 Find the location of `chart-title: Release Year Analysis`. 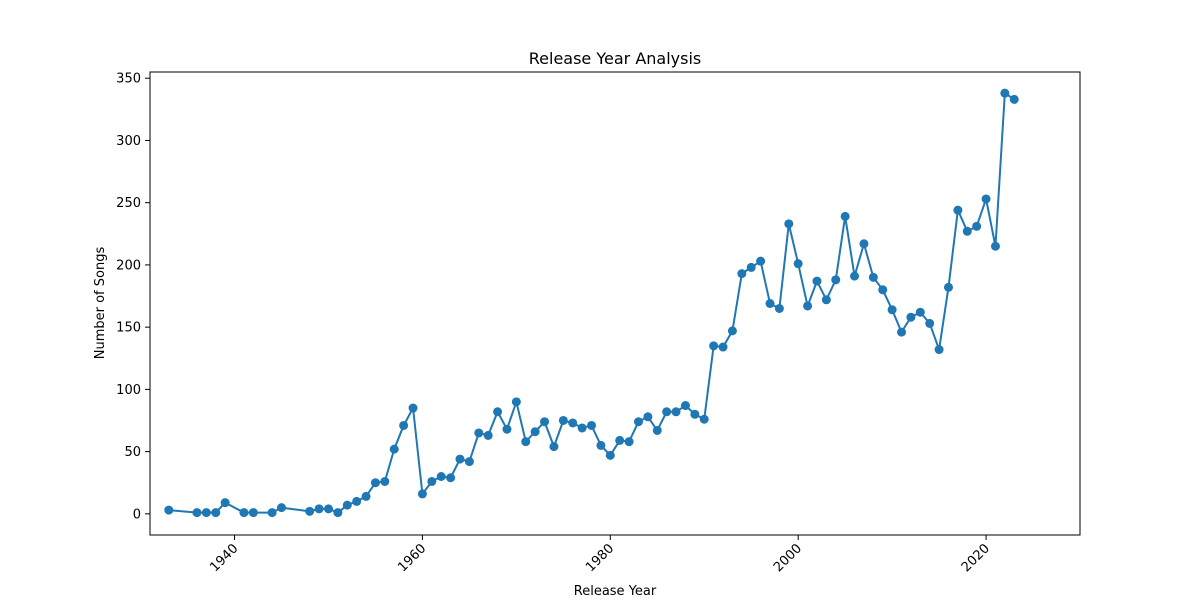

chart-title: Release Year Analysis is located at coordinates (615, 58).